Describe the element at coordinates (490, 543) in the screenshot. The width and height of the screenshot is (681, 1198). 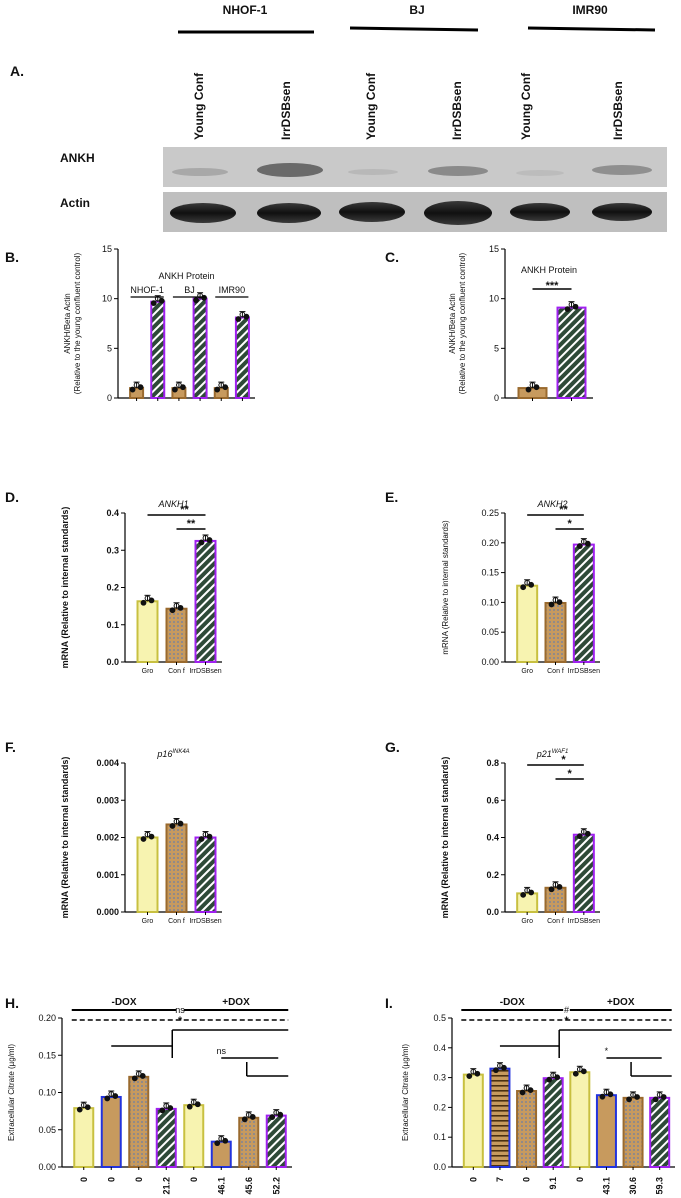
I see `y-tick-label: 0.20` at that location.